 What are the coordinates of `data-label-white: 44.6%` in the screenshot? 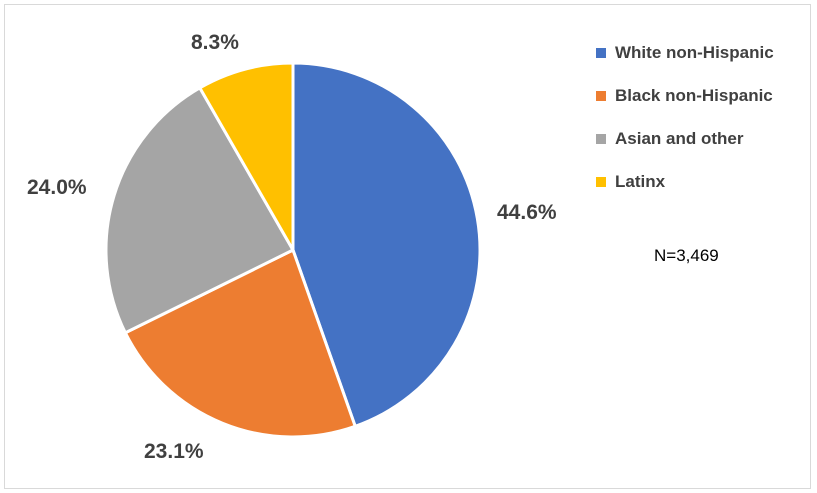 It's located at (527, 212).